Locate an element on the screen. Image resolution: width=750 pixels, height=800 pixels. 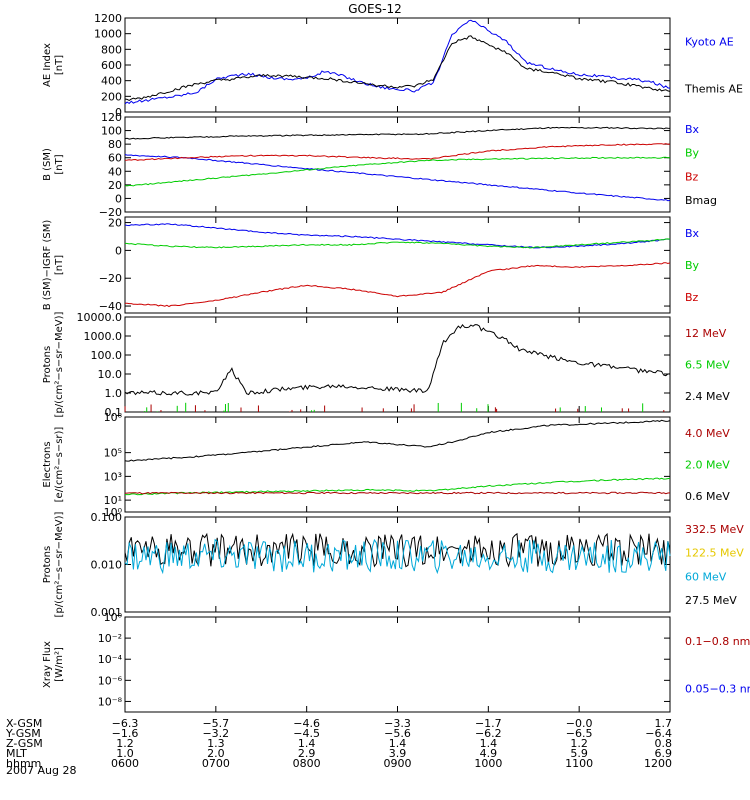
y-tick-label: 10⁸ is located at coordinates (113, 417).